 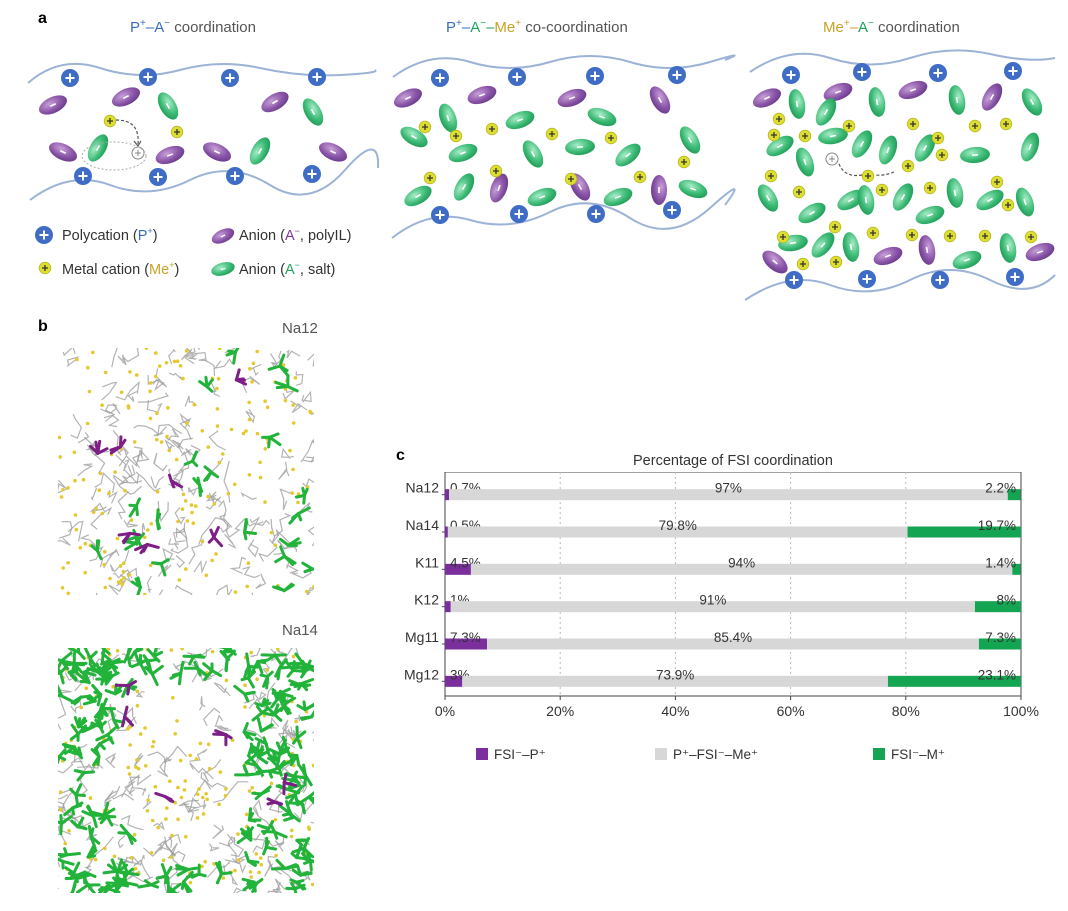 What do you see at coordinates (997, 525) in the screenshot?
I see `data-label: 19.7%` at bounding box center [997, 525].